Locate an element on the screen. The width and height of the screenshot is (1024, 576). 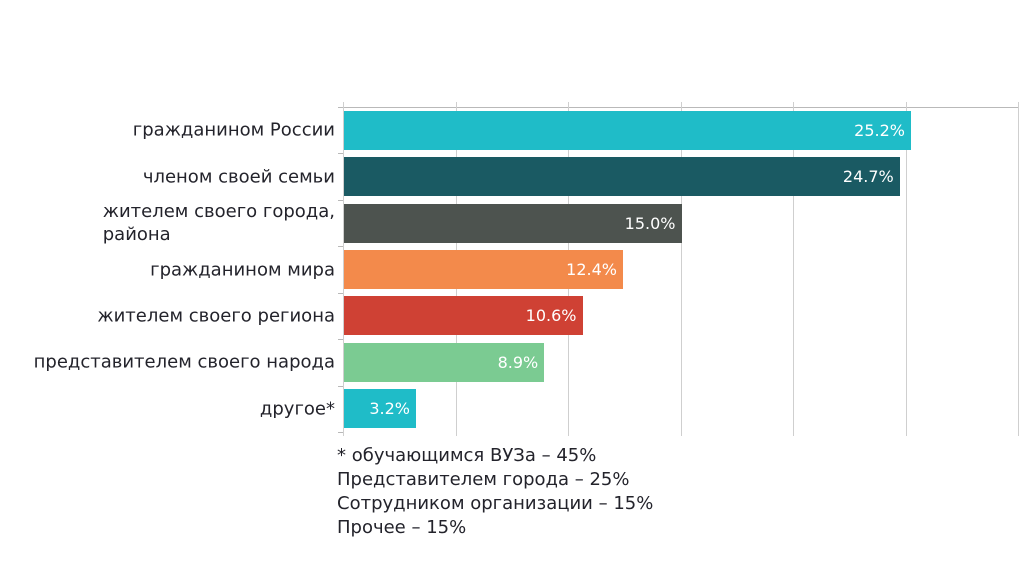
bar-5: 8.9% is located at coordinates (444, 362).